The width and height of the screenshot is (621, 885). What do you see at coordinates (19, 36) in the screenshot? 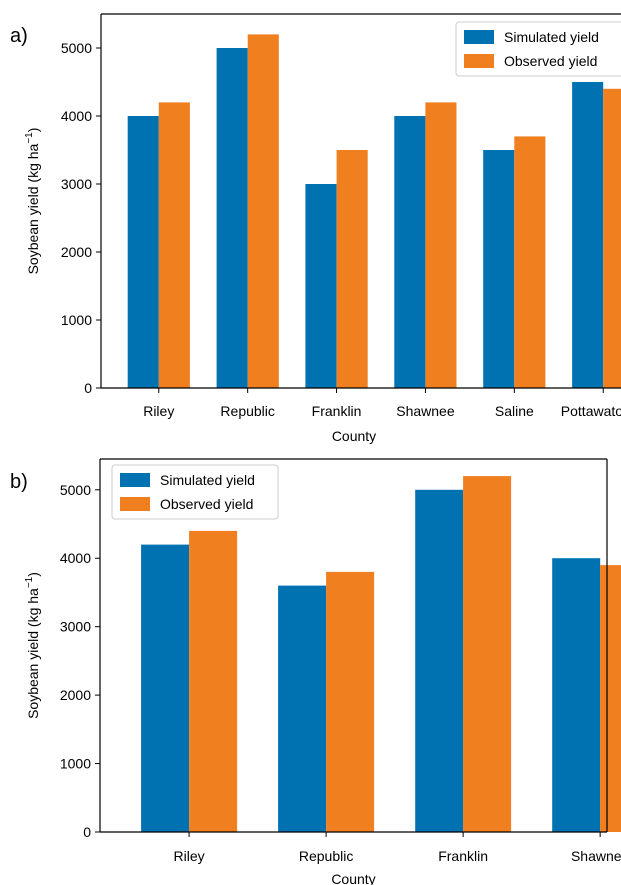
I see `panel-label: a)` at bounding box center [19, 36].